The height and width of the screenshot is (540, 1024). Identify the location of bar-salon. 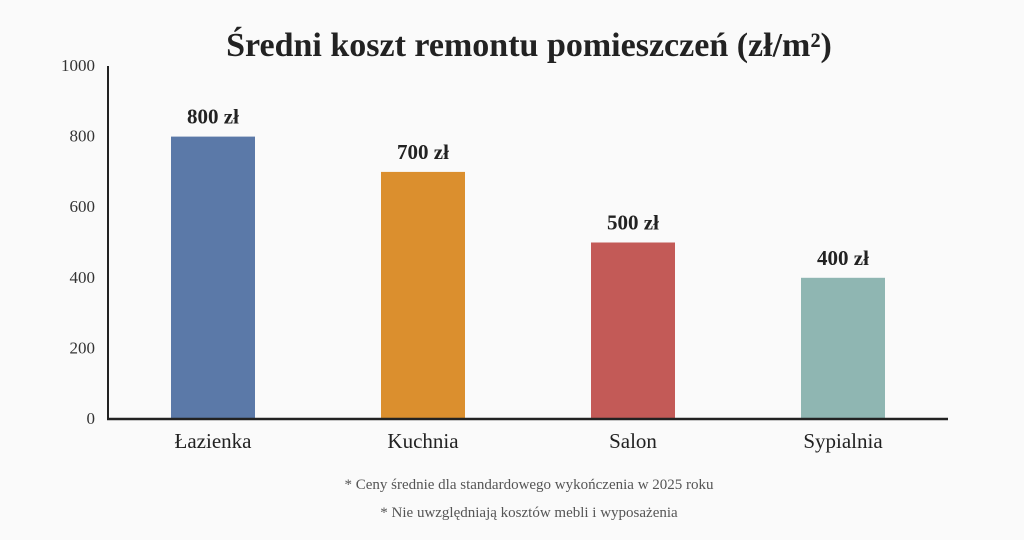
(633, 330).